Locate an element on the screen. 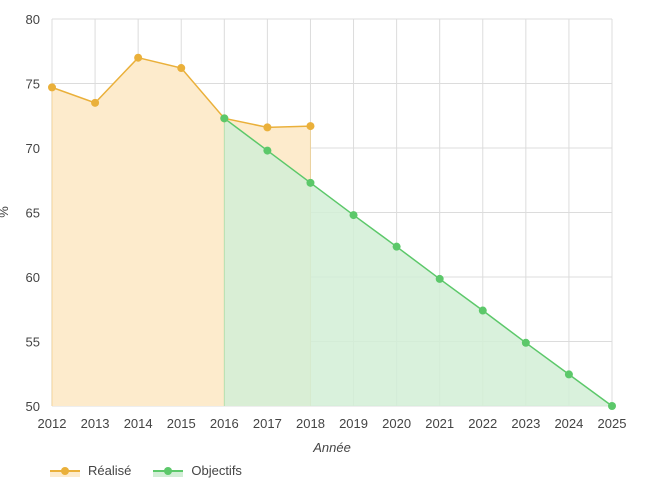 The image size is (670, 494). x-tick-label: 2017 is located at coordinates (267, 423).